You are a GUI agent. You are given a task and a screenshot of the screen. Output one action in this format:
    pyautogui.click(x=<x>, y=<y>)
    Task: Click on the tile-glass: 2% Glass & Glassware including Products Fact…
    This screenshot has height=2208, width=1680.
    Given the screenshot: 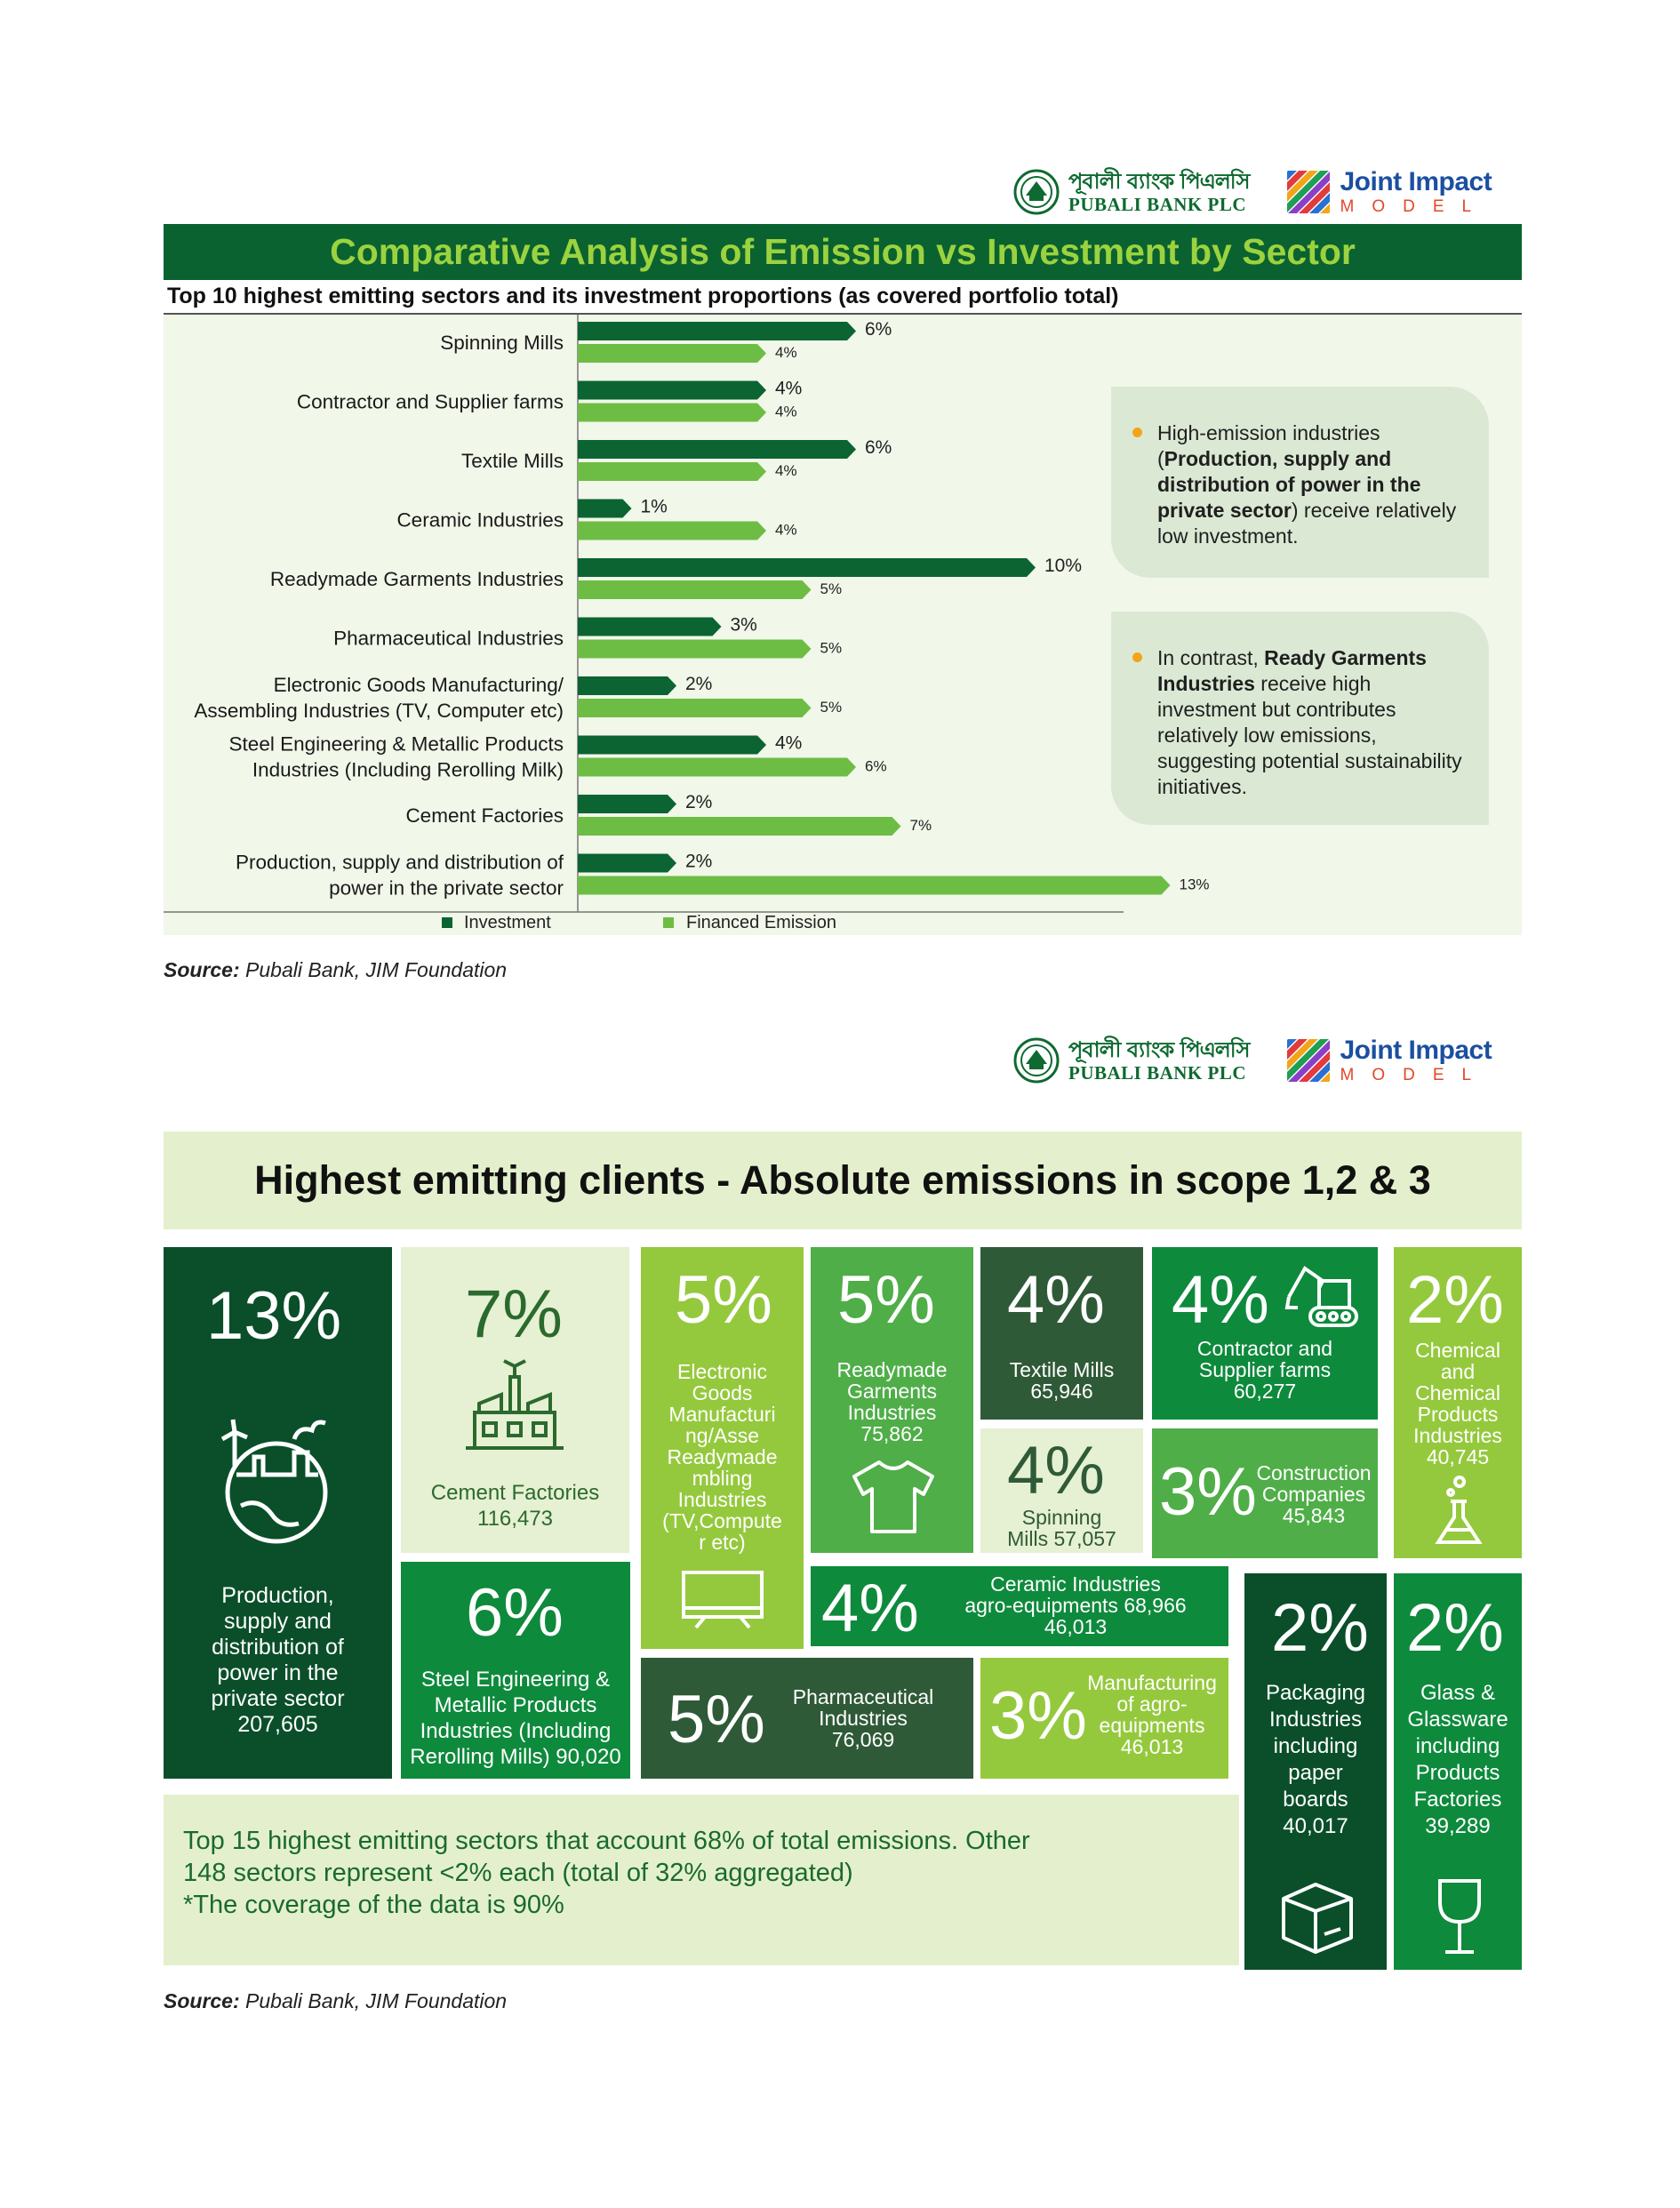 What is the action you would take?
    pyautogui.click(x=1458, y=1771)
    